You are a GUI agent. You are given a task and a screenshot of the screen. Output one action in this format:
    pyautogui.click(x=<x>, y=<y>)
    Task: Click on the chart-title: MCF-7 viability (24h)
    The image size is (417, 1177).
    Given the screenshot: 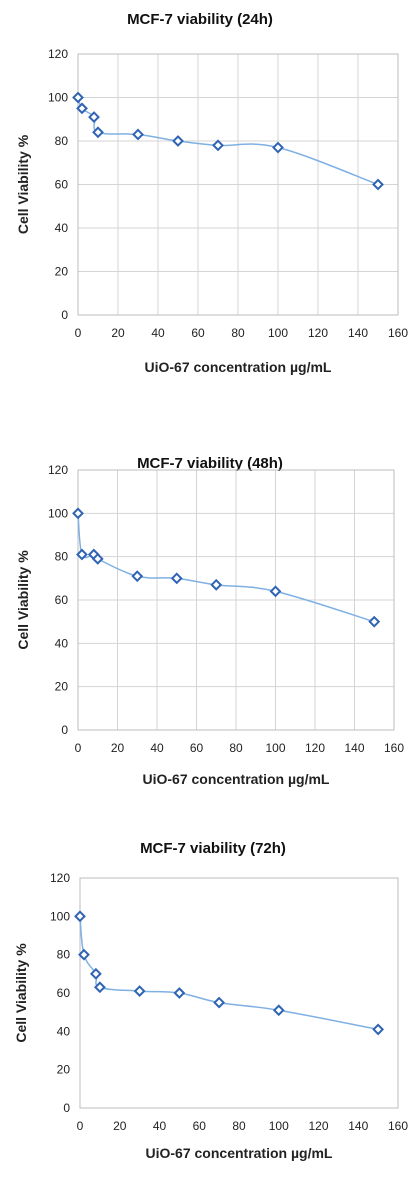 What is the action you would take?
    pyautogui.click(x=200, y=19)
    